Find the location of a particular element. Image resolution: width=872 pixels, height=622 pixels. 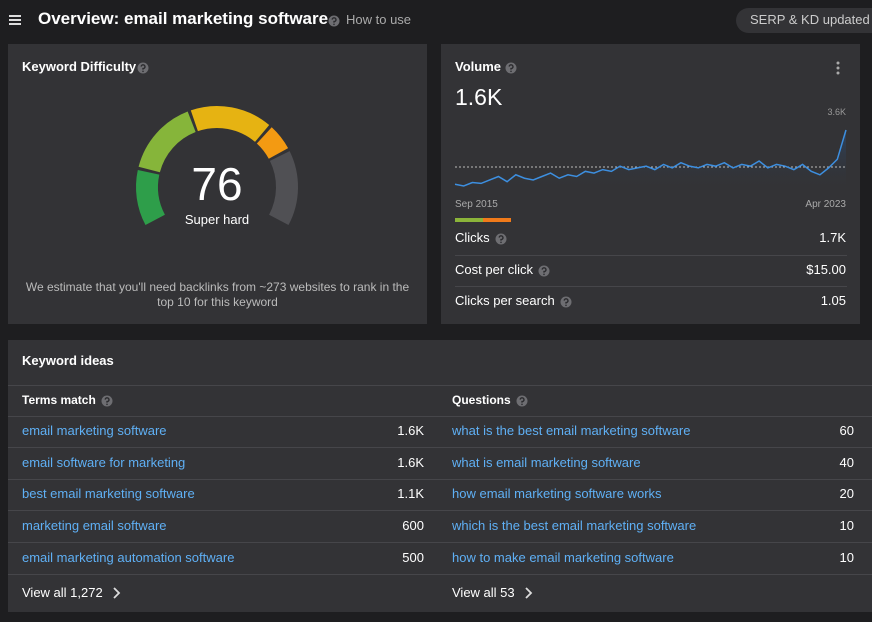

metric-label: Clicks per search is located at coordinates (505, 300).